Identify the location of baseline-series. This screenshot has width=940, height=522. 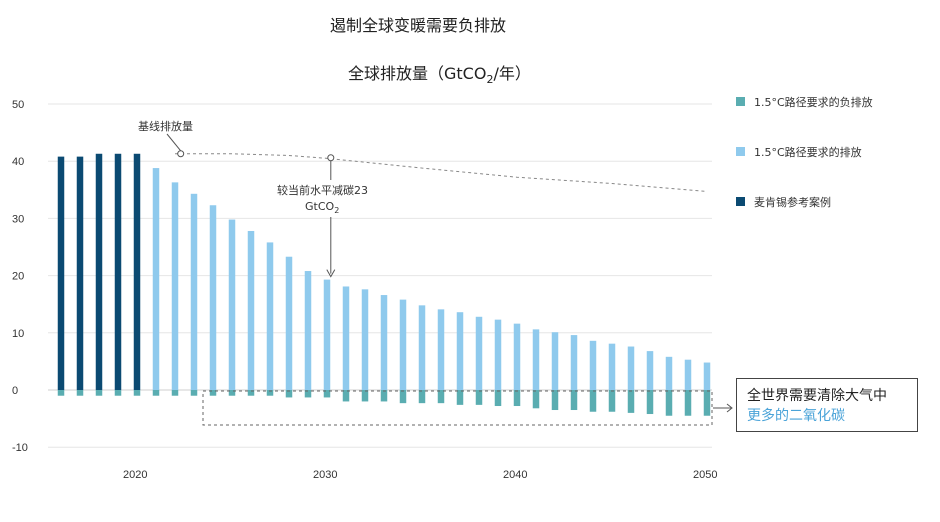
(441, 173).